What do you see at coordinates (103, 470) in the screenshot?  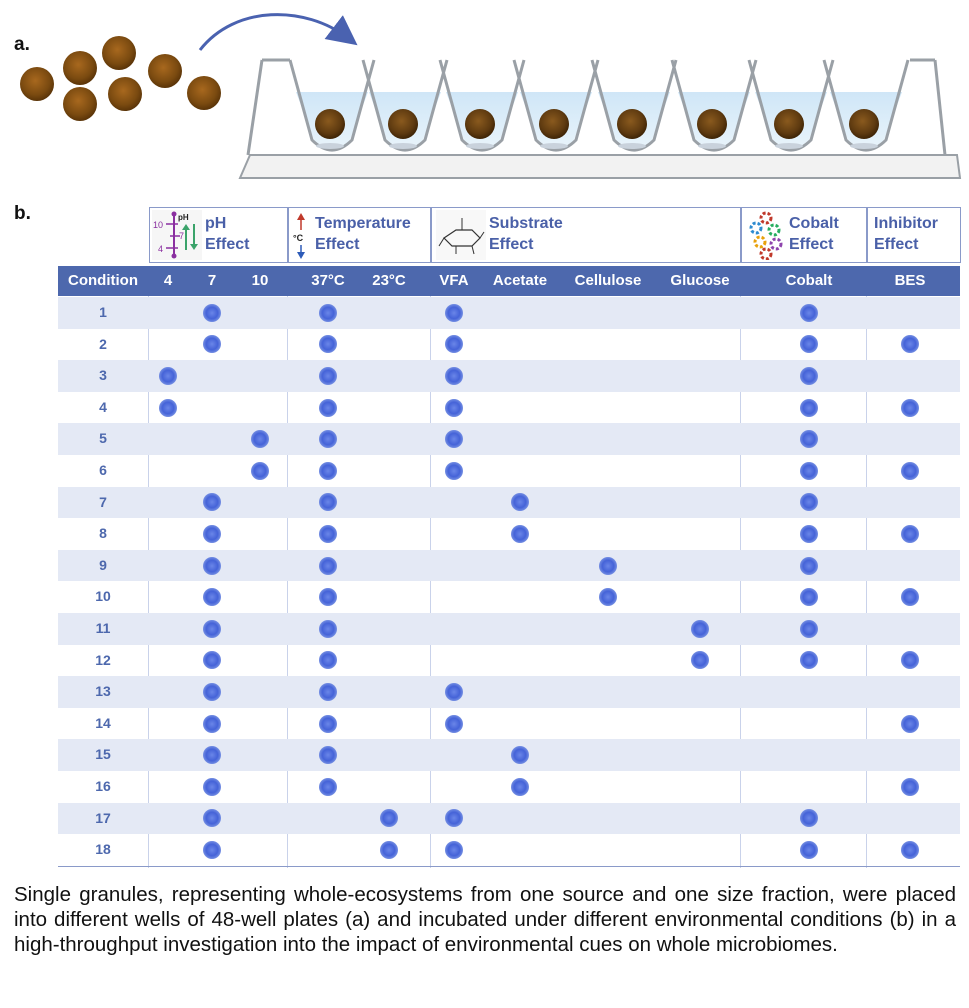 I see `condition-number: 6` at bounding box center [103, 470].